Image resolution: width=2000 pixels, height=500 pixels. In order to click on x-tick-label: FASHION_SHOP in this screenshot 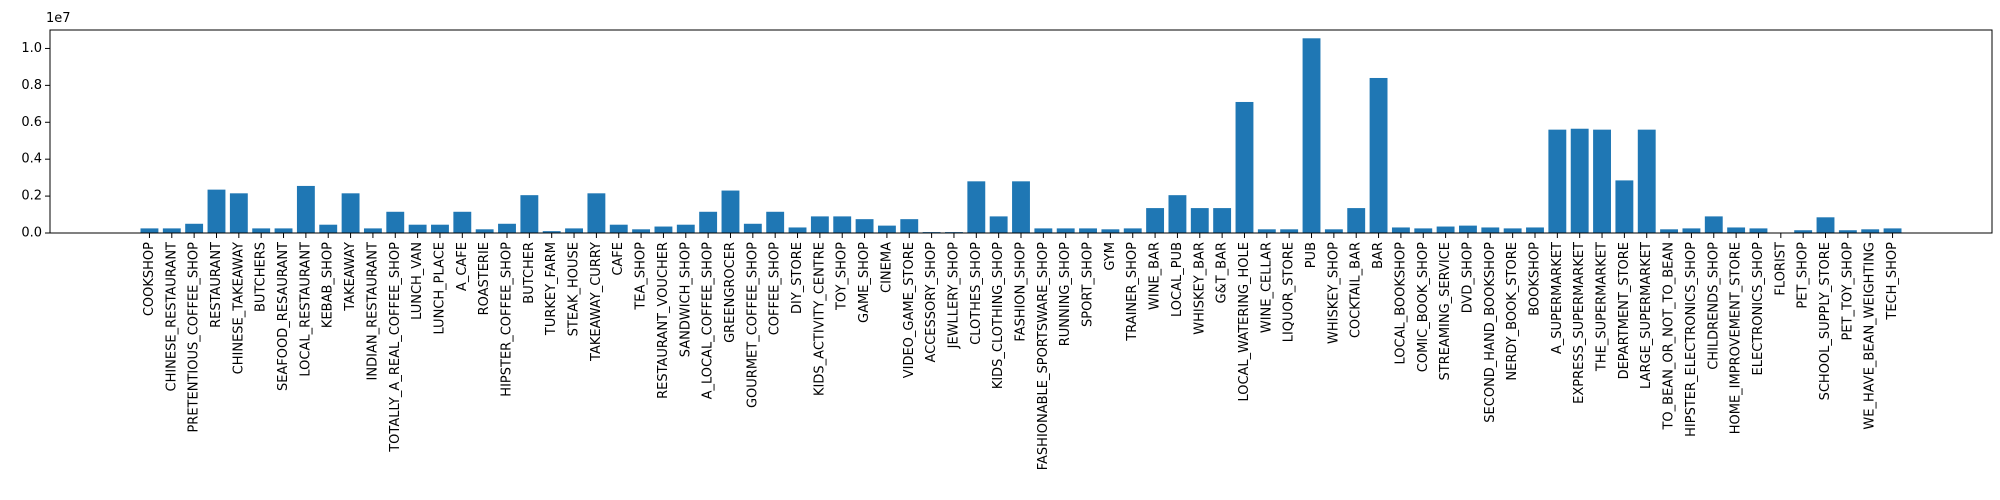, I will do `click(1021, 292)`.